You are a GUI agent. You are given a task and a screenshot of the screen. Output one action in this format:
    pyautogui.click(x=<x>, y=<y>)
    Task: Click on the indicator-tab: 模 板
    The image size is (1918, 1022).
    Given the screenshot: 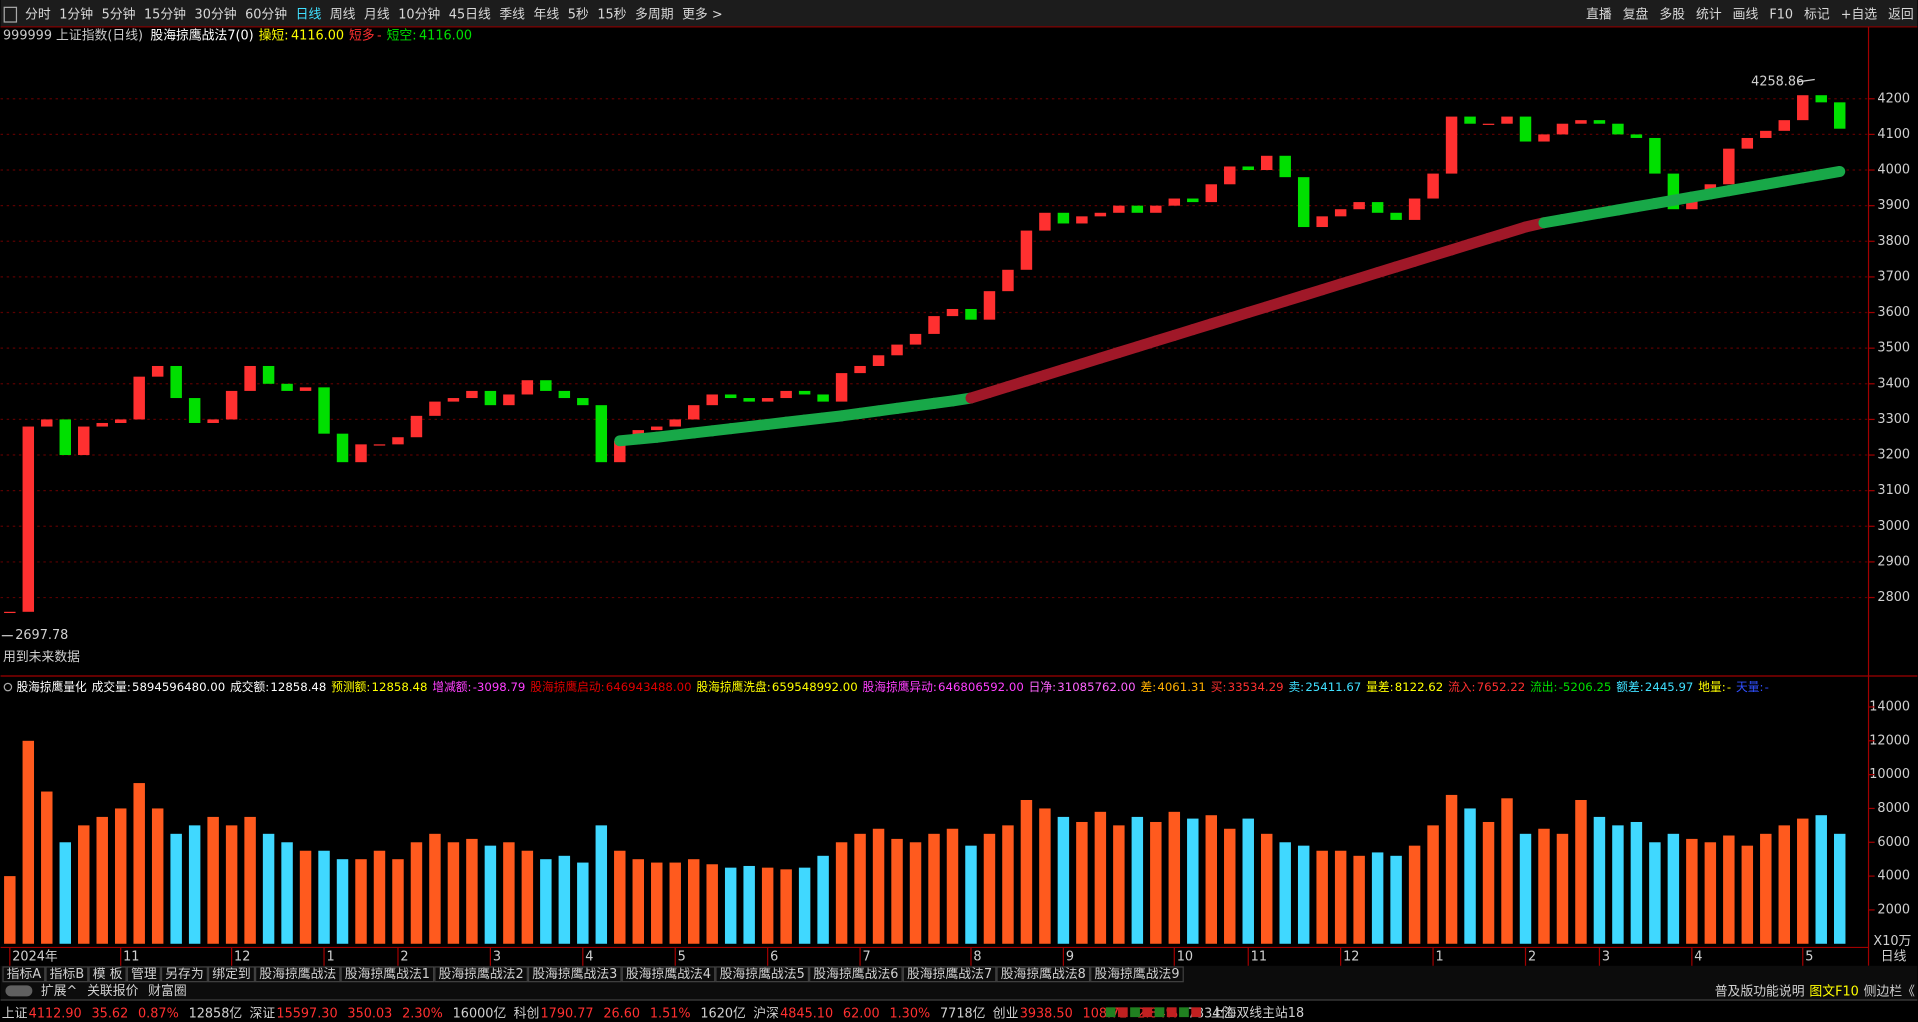 What is the action you would take?
    pyautogui.click(x=108, y=974)
    